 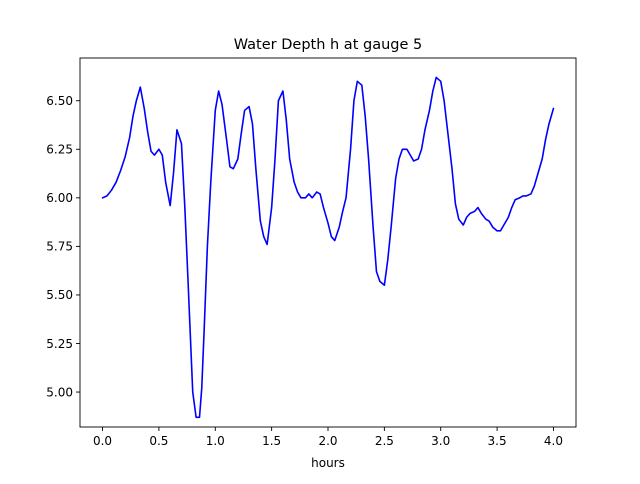 I want to click on y-tick-label: 6.25, so click(x=59, y=150).